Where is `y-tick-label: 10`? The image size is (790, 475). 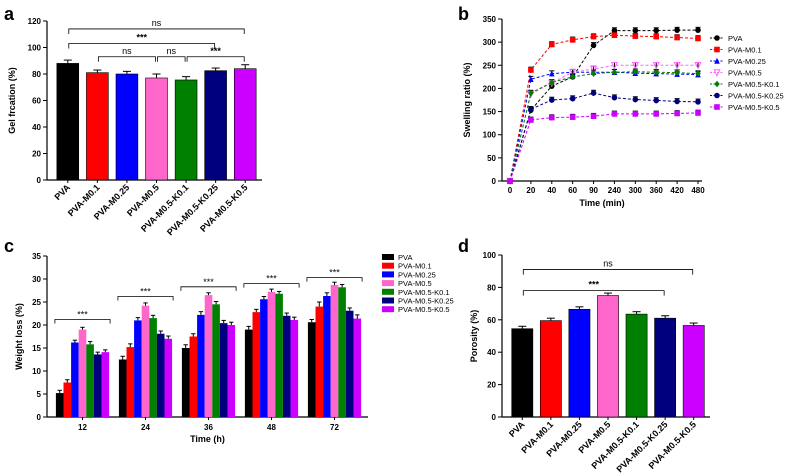
y-tick-label: 10 is located at coordinates (36, 371).